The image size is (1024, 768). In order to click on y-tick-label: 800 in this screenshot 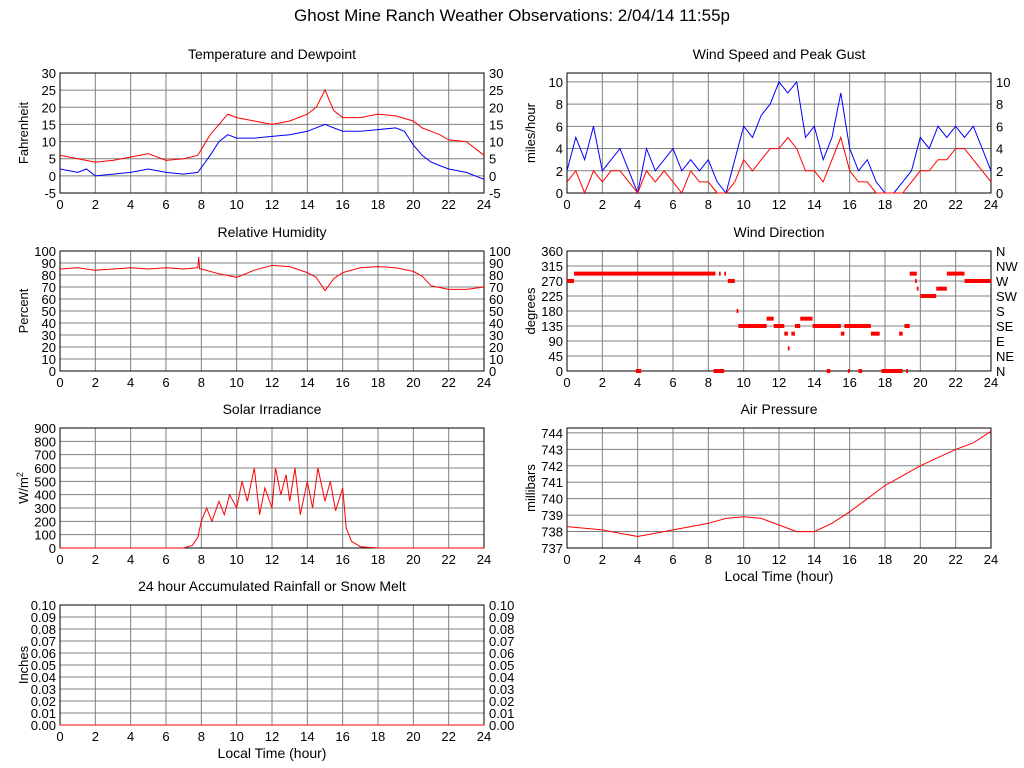, I will do `click(45, 441)`.